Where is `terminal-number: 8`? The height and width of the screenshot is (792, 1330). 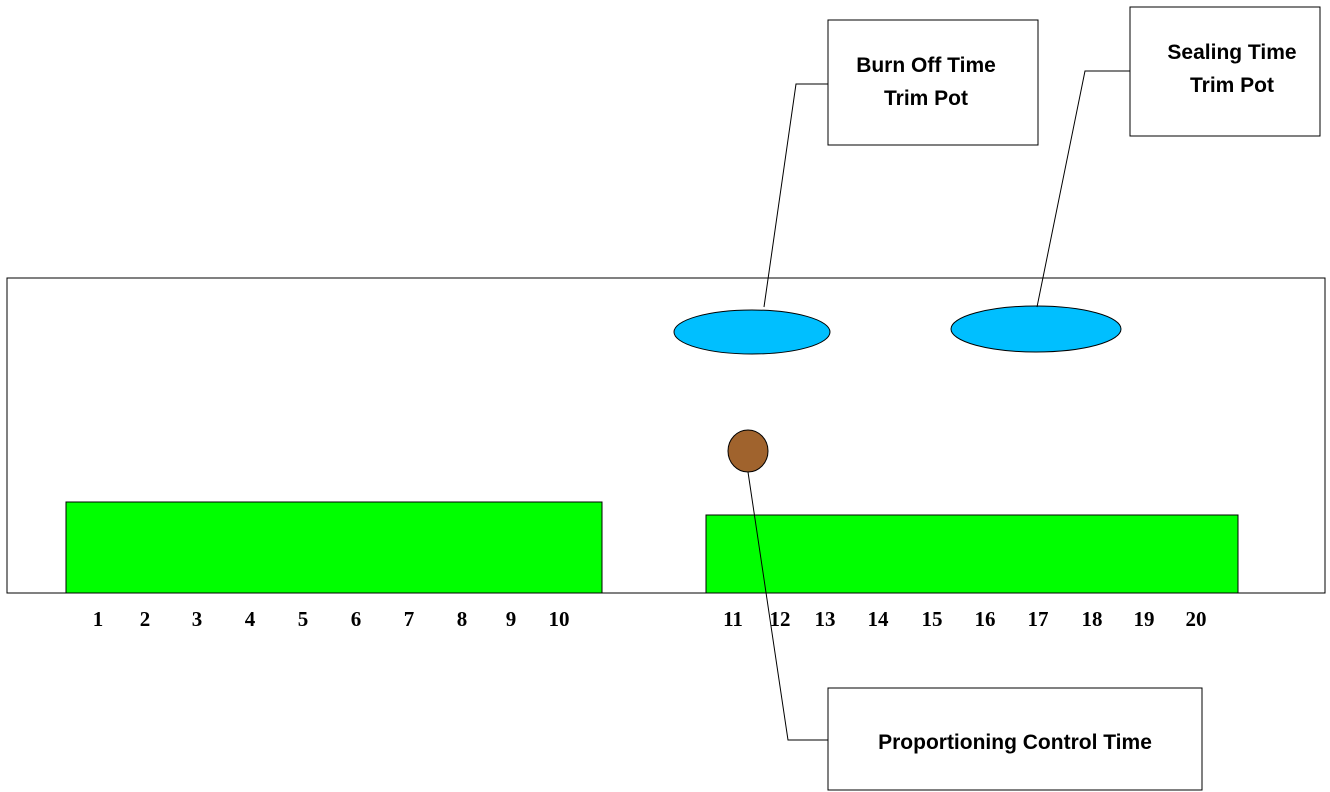 terminal-number: 8 is located at coordinates (462, 619).